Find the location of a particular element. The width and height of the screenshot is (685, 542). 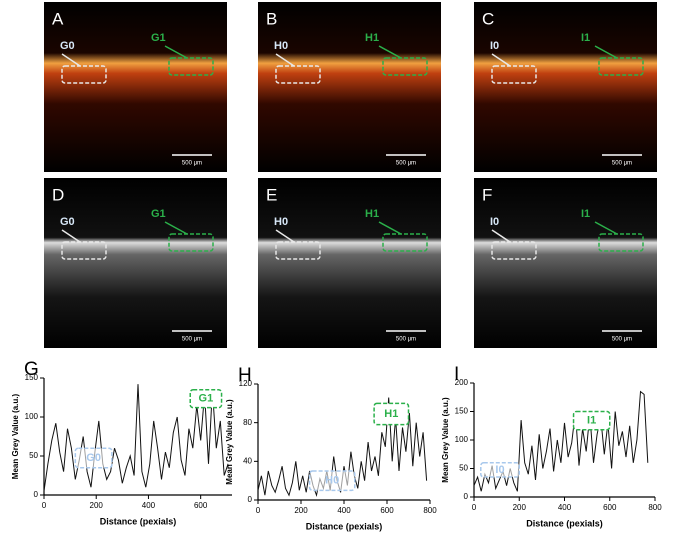

panel-letter: C is located at coordinates (488, 18).